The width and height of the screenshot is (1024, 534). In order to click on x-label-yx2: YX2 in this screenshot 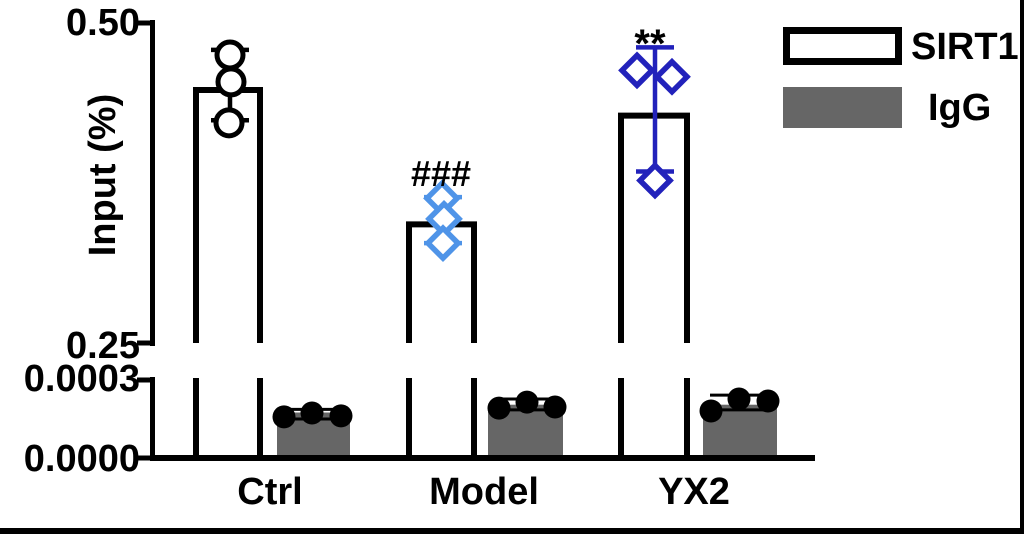, I will do `click(694, 492)`.